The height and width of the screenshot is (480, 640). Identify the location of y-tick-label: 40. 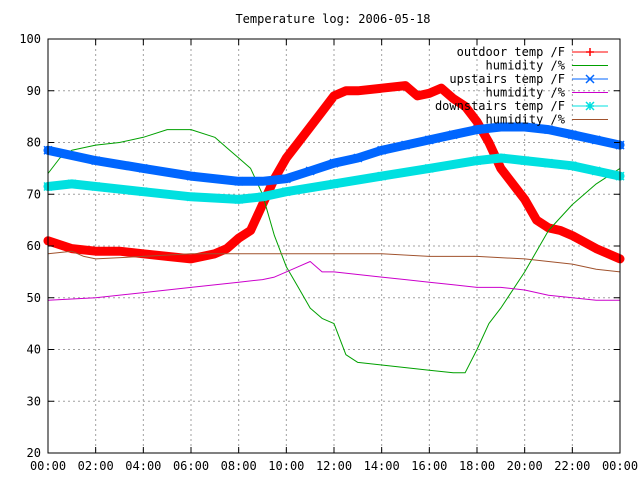
(34, 350).